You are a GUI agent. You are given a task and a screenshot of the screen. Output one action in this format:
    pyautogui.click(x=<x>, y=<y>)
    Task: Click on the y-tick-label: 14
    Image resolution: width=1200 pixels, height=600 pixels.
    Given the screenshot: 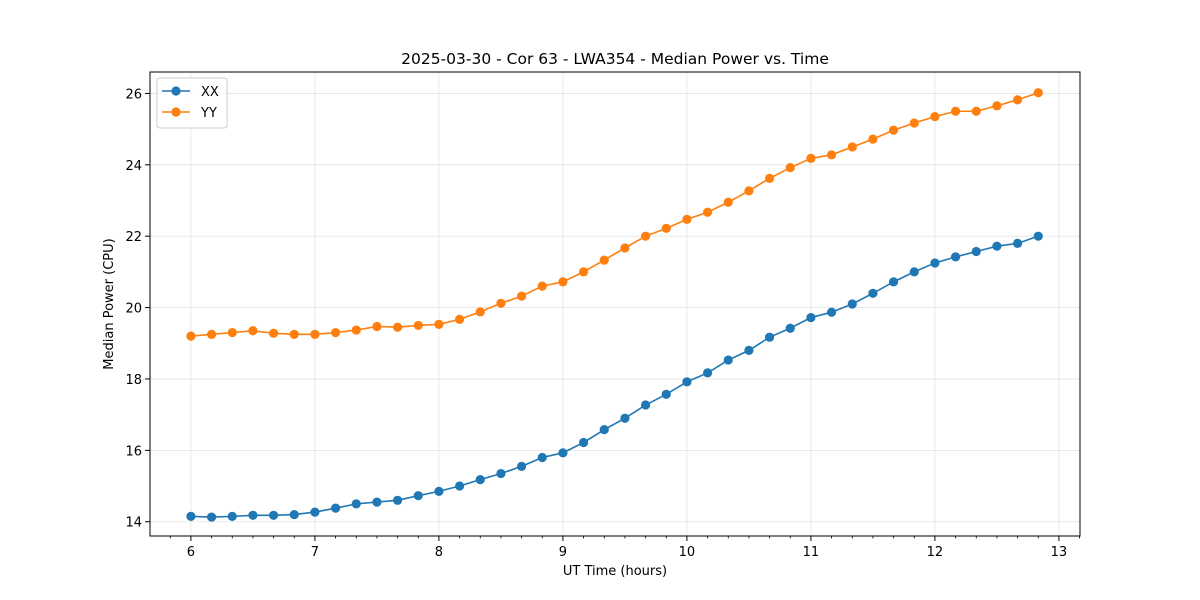 What is the action you would take?
    pyautogui.click(x=133, y=523)
    